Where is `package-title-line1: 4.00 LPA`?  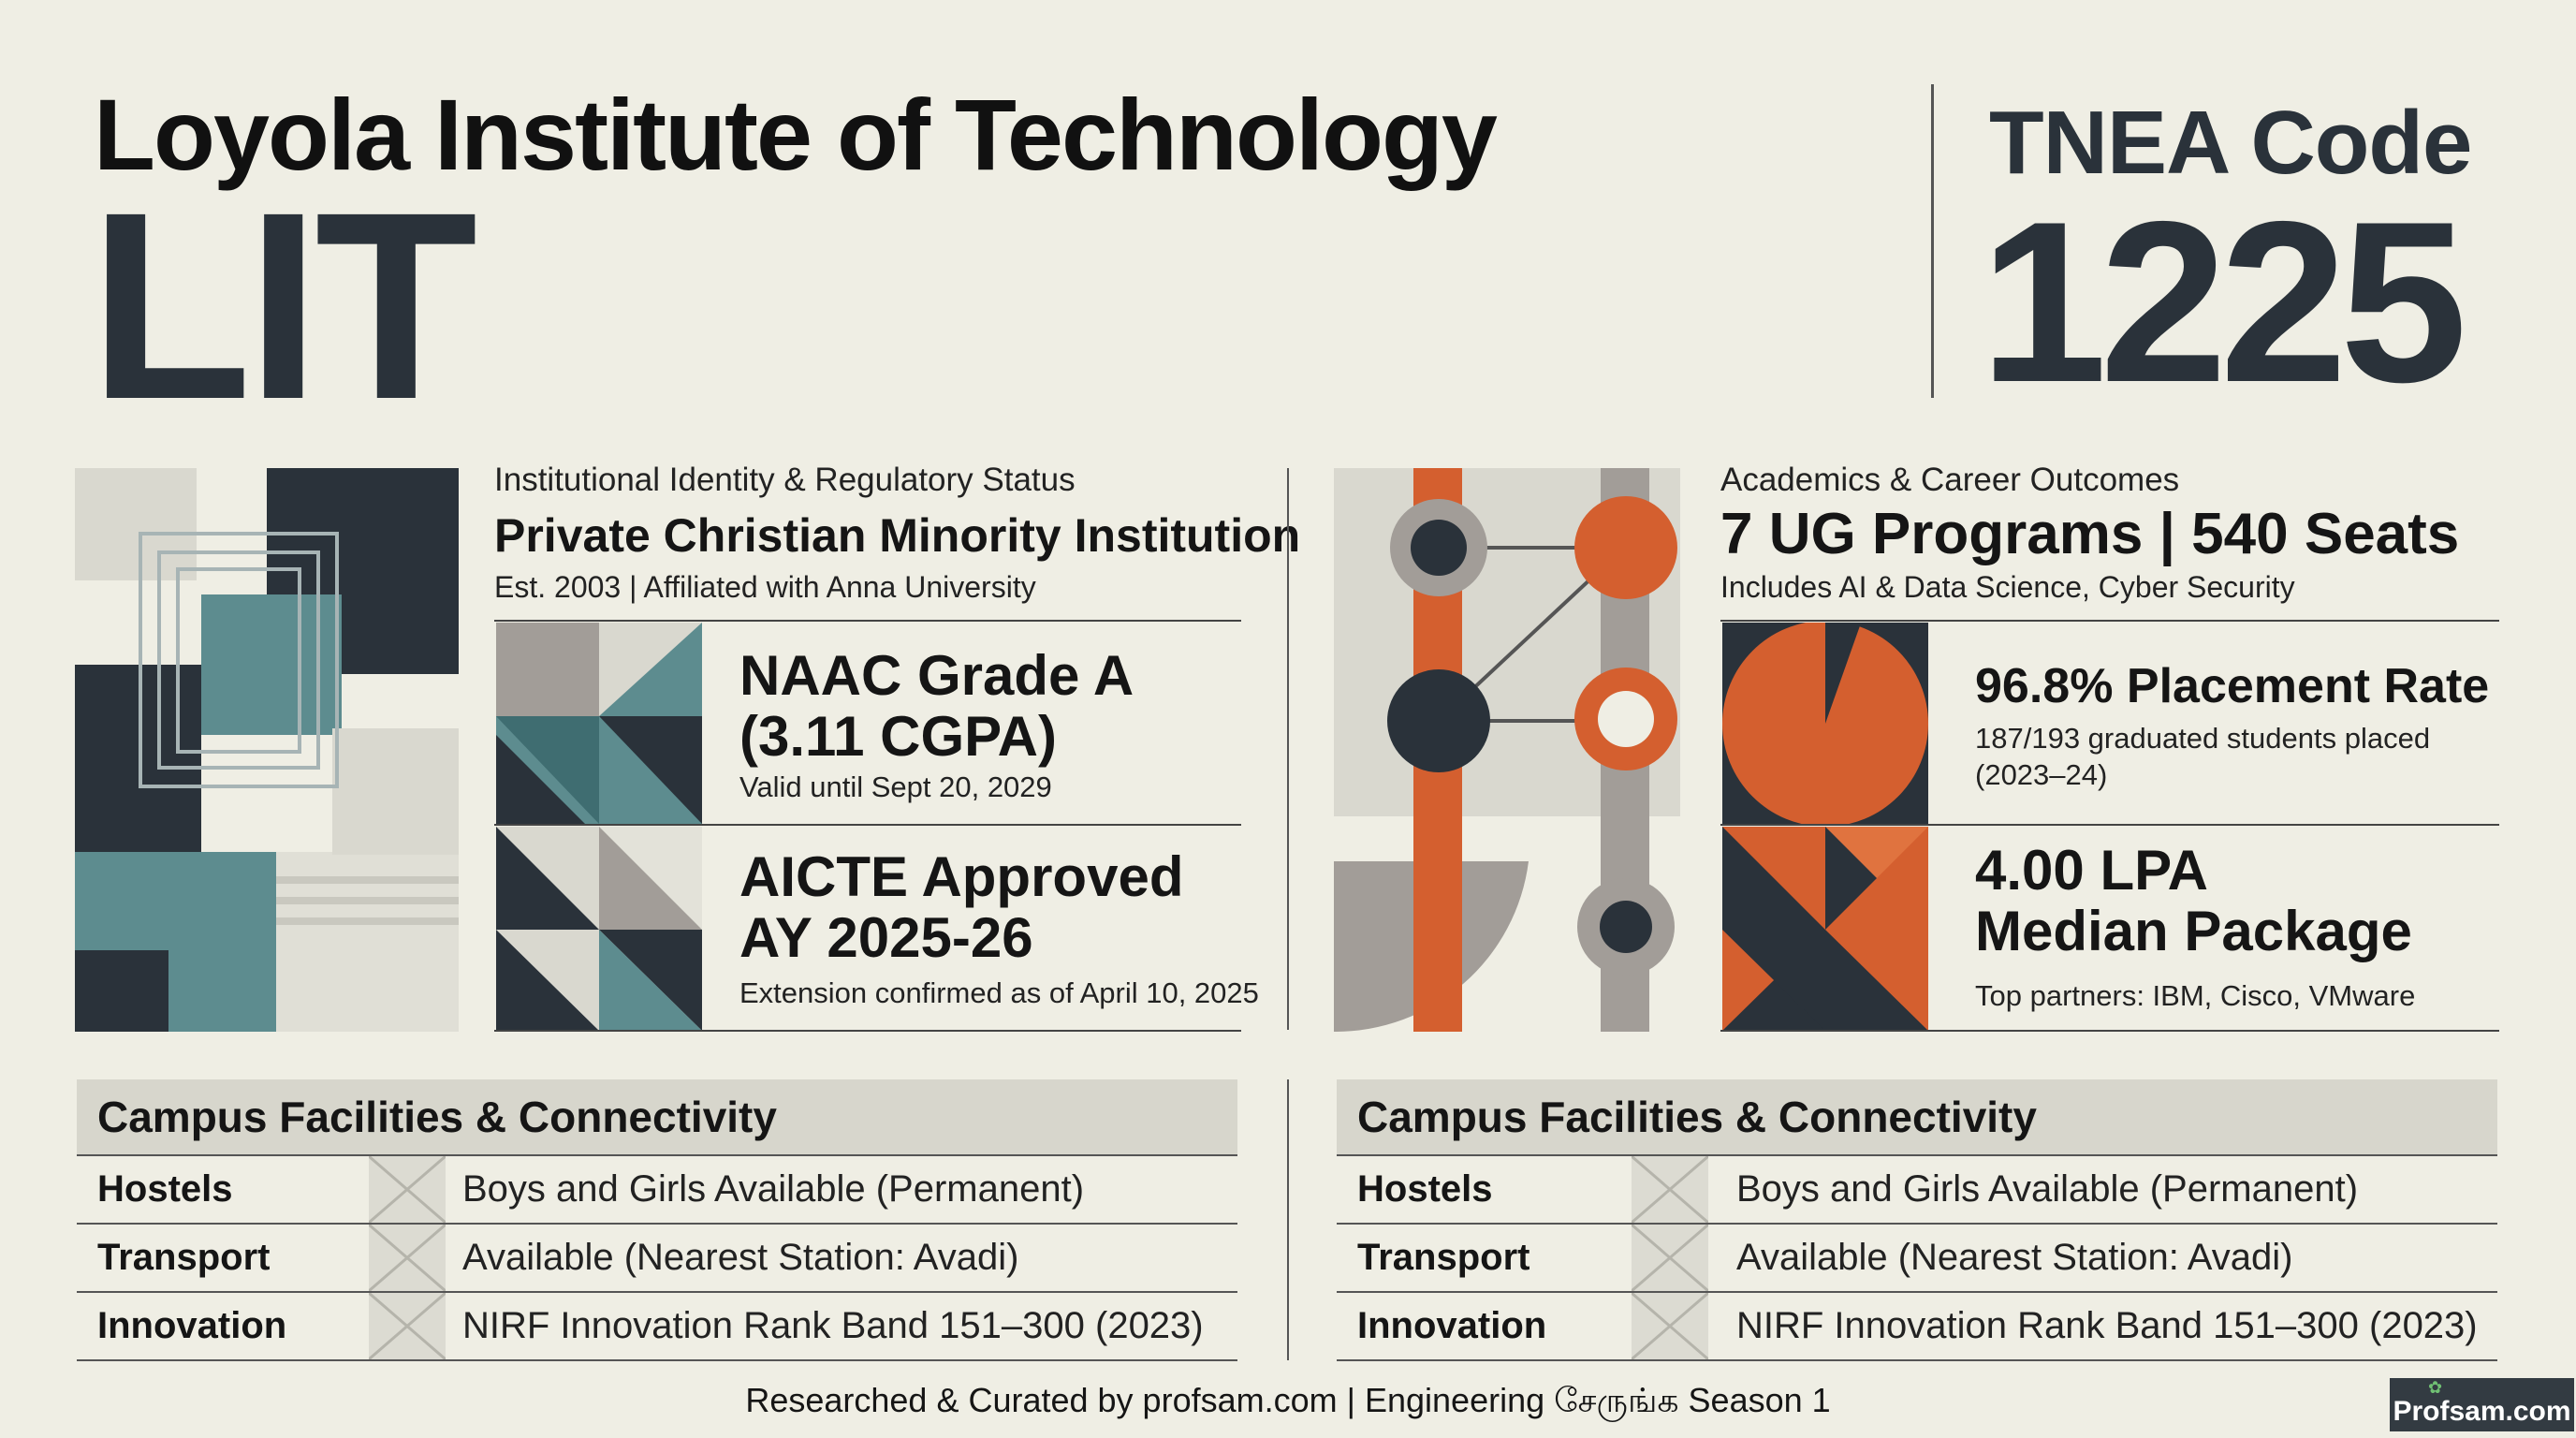
package-title-line1: 4.00 LPA is located at coordinates (2091, 870).